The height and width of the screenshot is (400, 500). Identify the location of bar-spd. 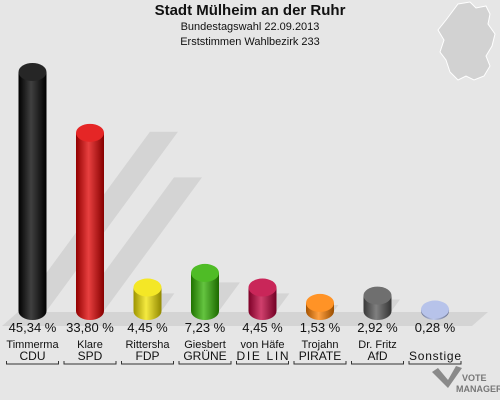
(90, 221).